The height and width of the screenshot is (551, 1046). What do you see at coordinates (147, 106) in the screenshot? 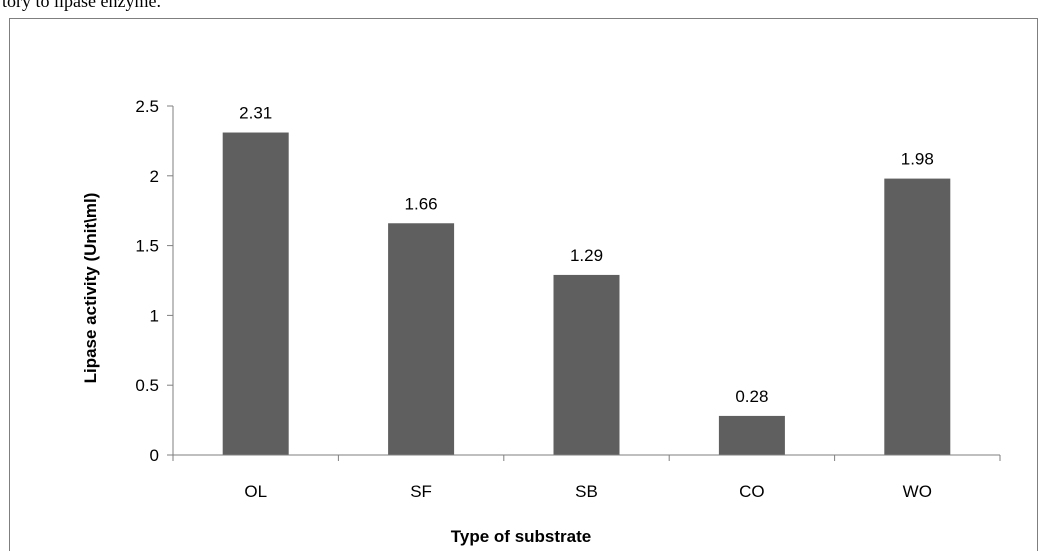
I see `y-tick-label: 2.5` at bounding box center [147, 106].